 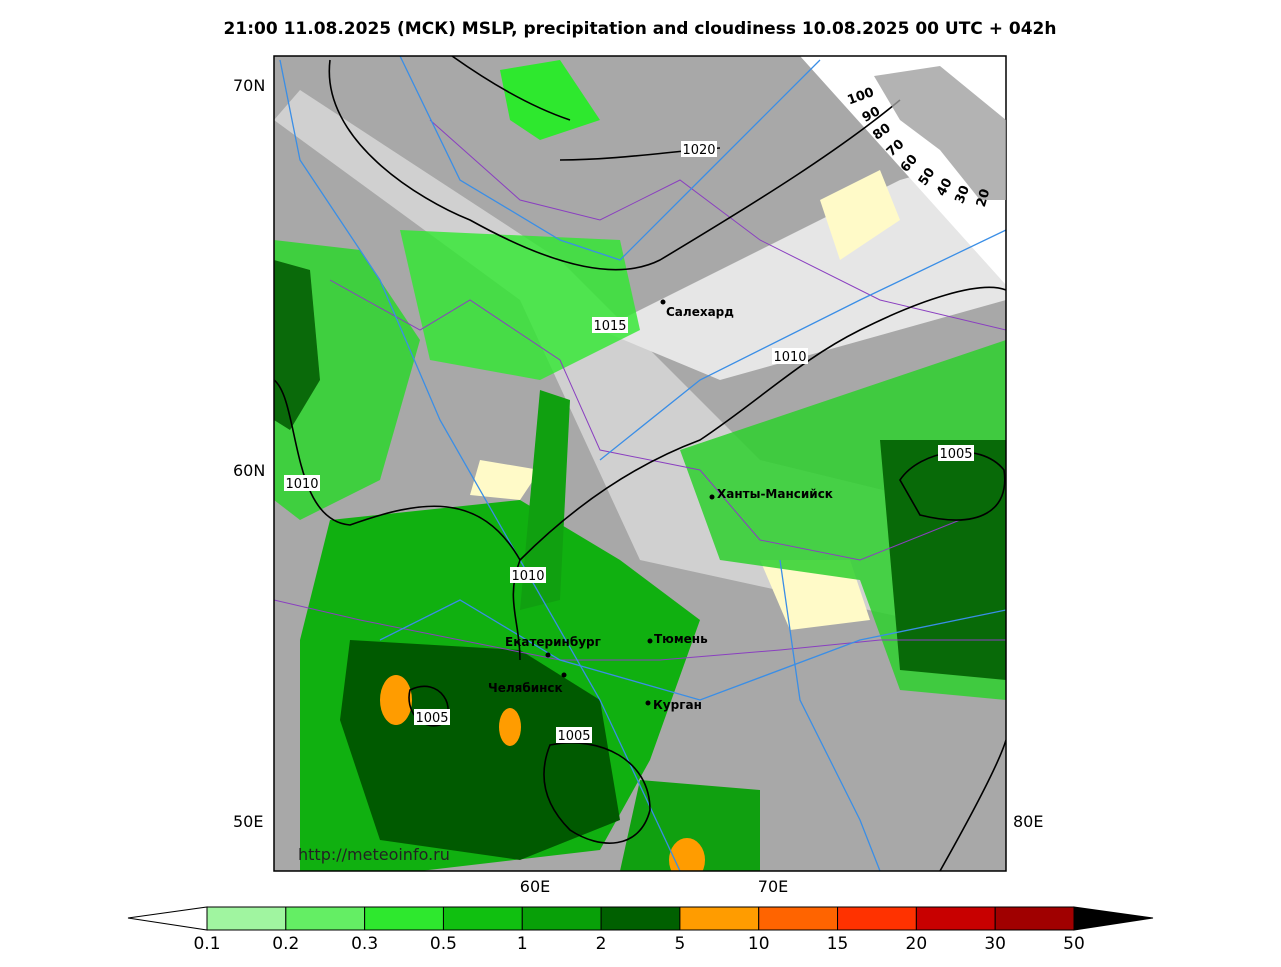 I want to click on lon-label: 50E, so click(x=248, y=821).